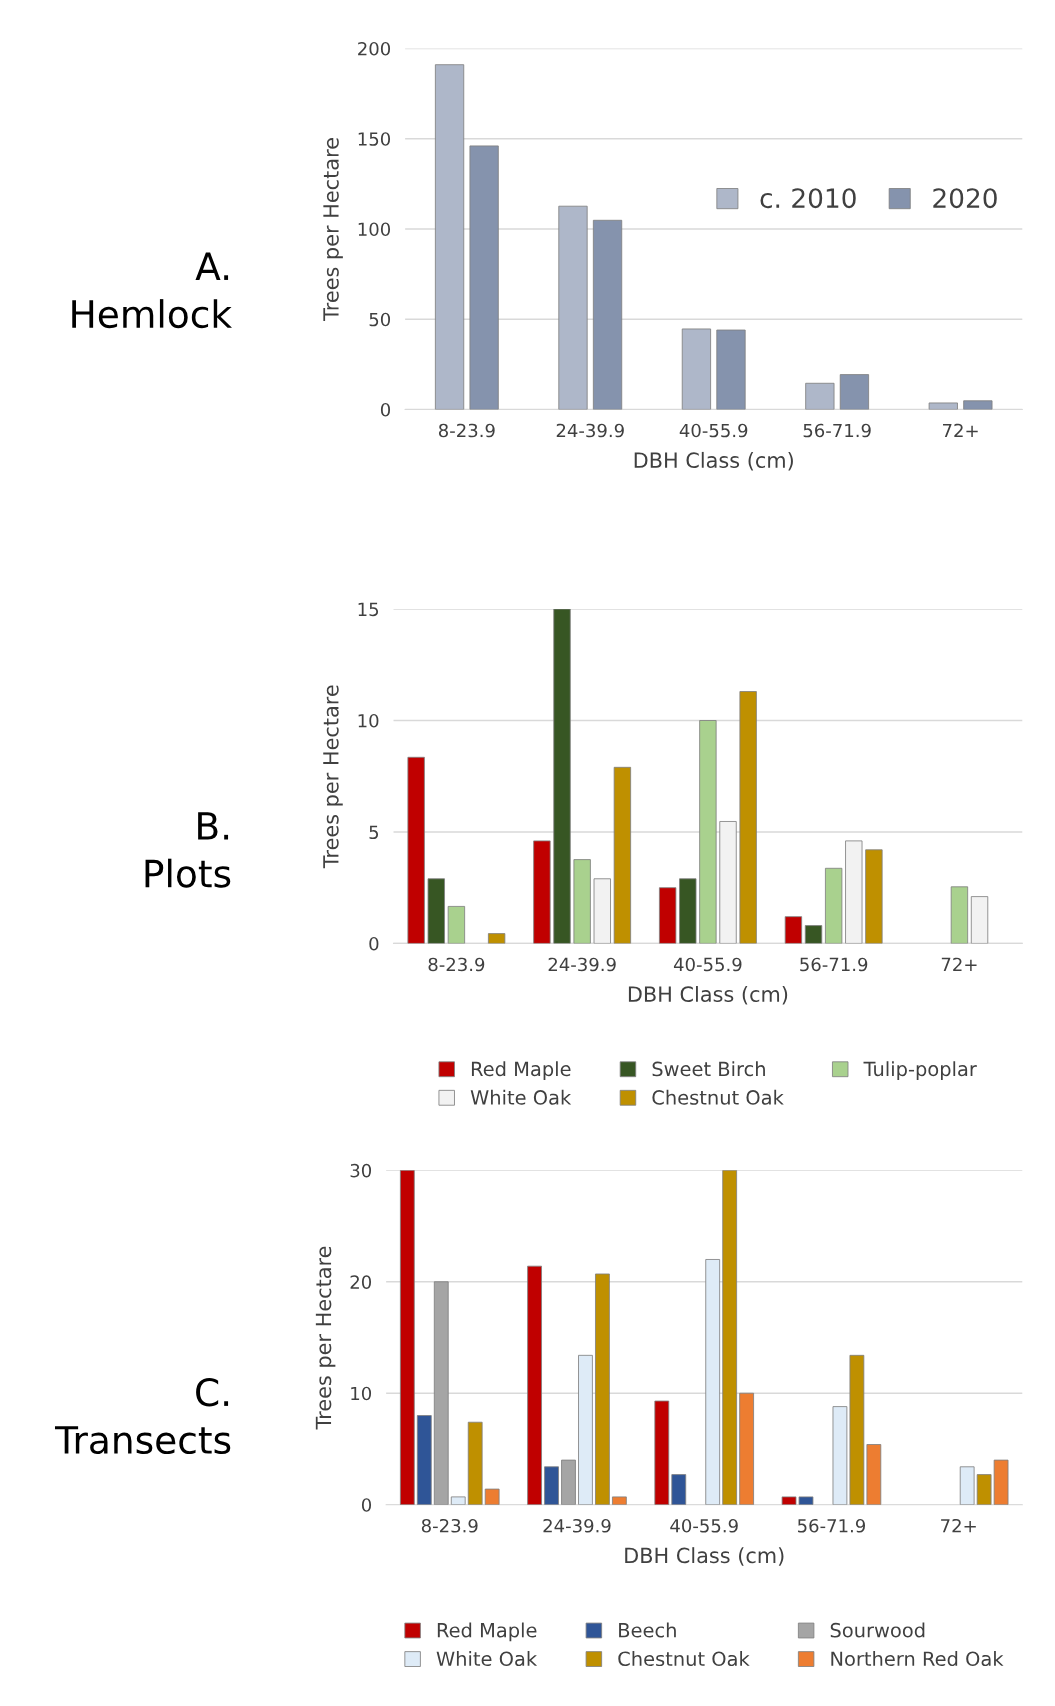  What do you see at coordinates (808, 198) in the screenshot?
I see `legend-label: c. 2010` at bounding box center [808, 198].